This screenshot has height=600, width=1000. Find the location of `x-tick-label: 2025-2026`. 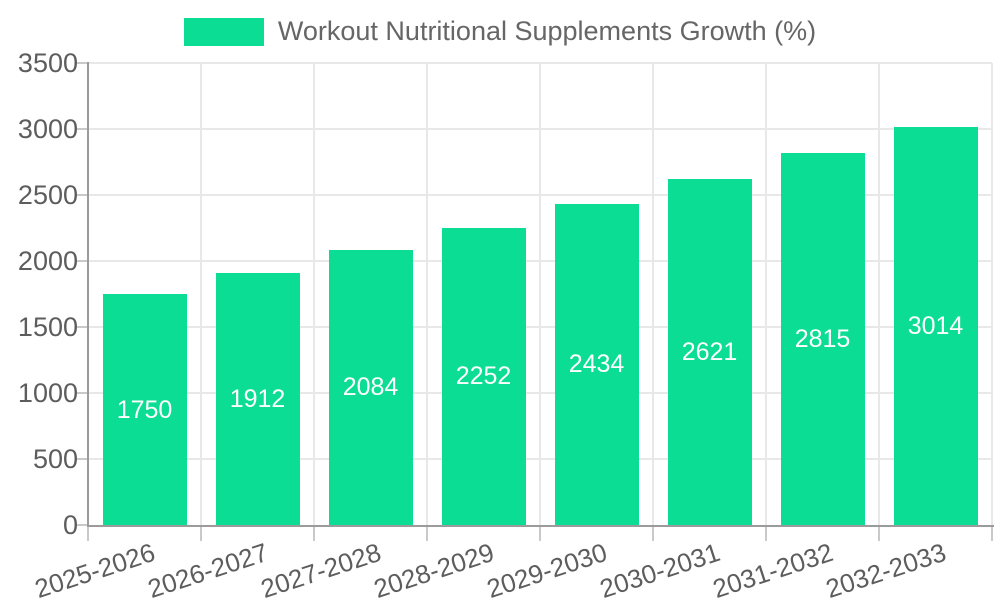

x-tick-label: 2025-2026 is located at coordinates (95, 568).